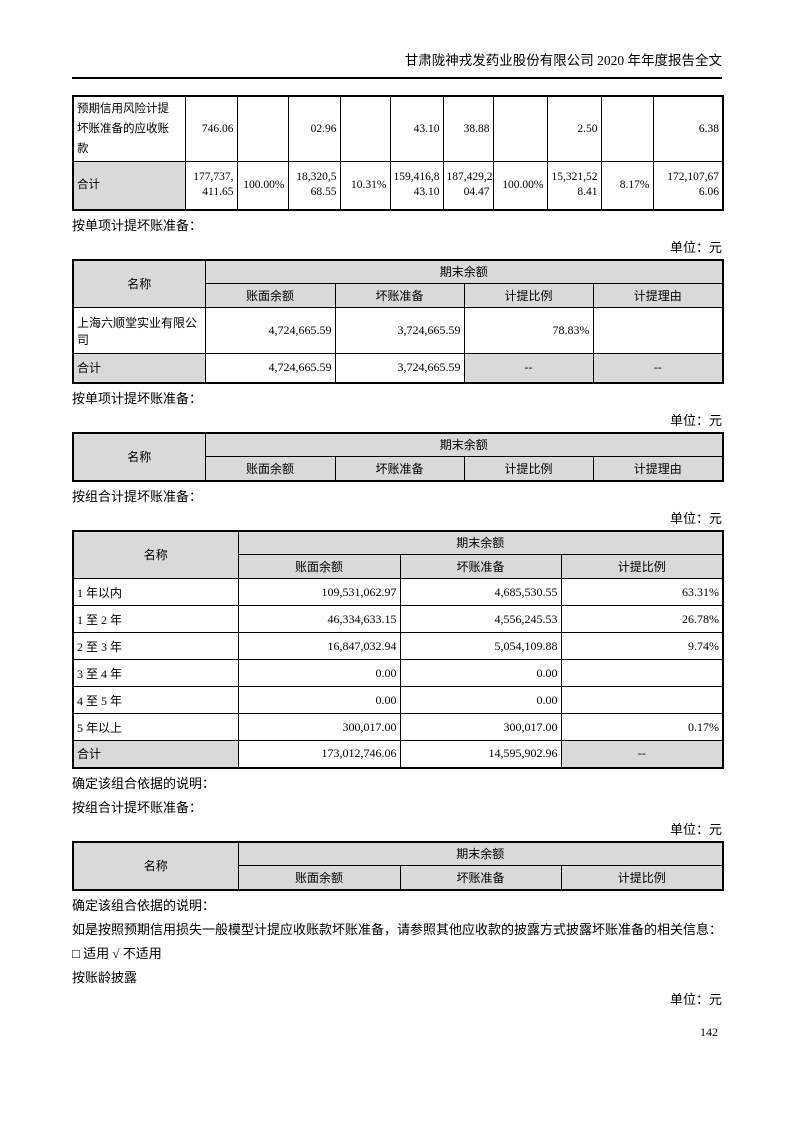 This screenshot has width=793, height=1122. What do you see at coordinates (688, 128) in the screenshot?
I see `value-cell: 6.38` at bounding box center [688, 128].